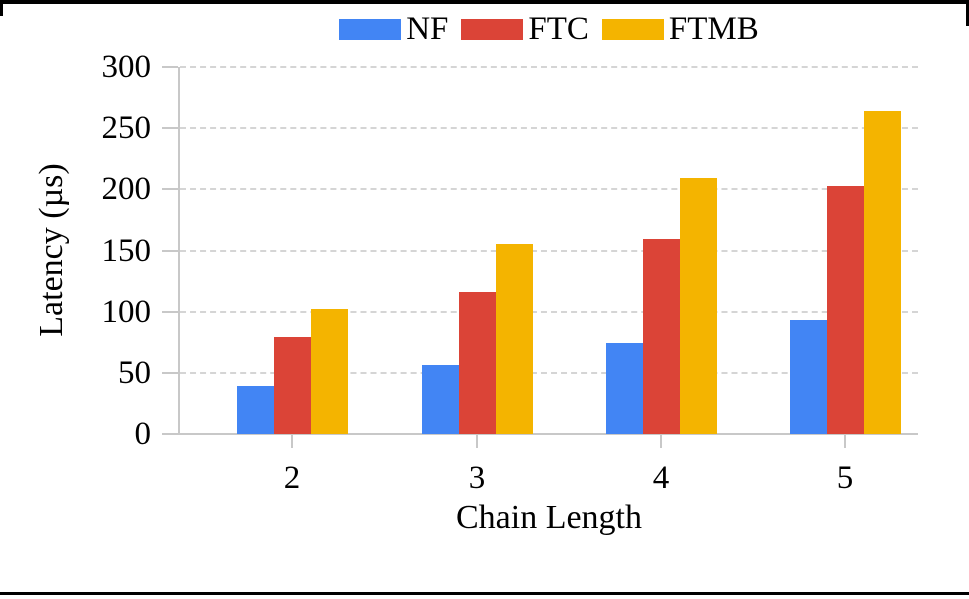 The height and width of the screenshot is (599, 969). Describe the element at coordinates (492, 29) in the screenshot. I see `legend-swatch-ftc` at that location.